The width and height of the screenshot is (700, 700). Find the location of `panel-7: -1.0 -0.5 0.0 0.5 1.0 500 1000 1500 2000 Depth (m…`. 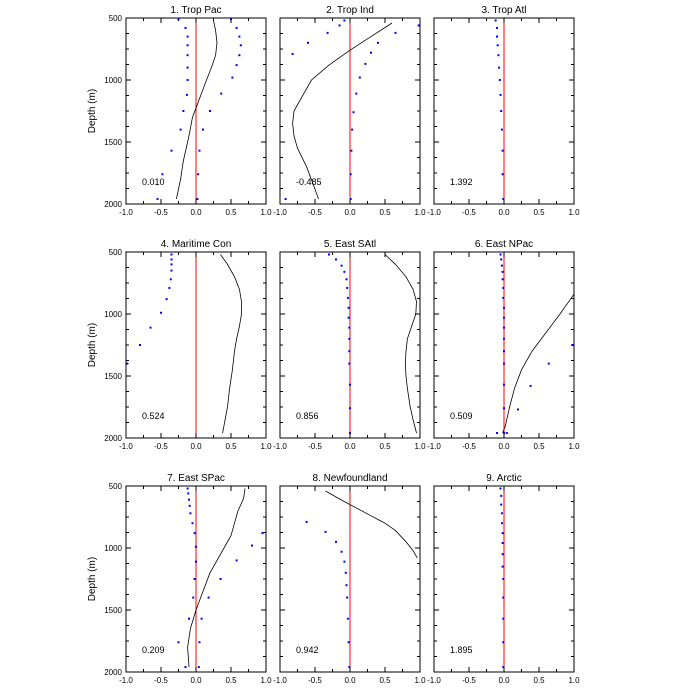

panel-7: -1.0 -0.5 0.0 0.5 1.0 500 1000 1500 2000 Depth (m… is located at coordinates (179, 579).